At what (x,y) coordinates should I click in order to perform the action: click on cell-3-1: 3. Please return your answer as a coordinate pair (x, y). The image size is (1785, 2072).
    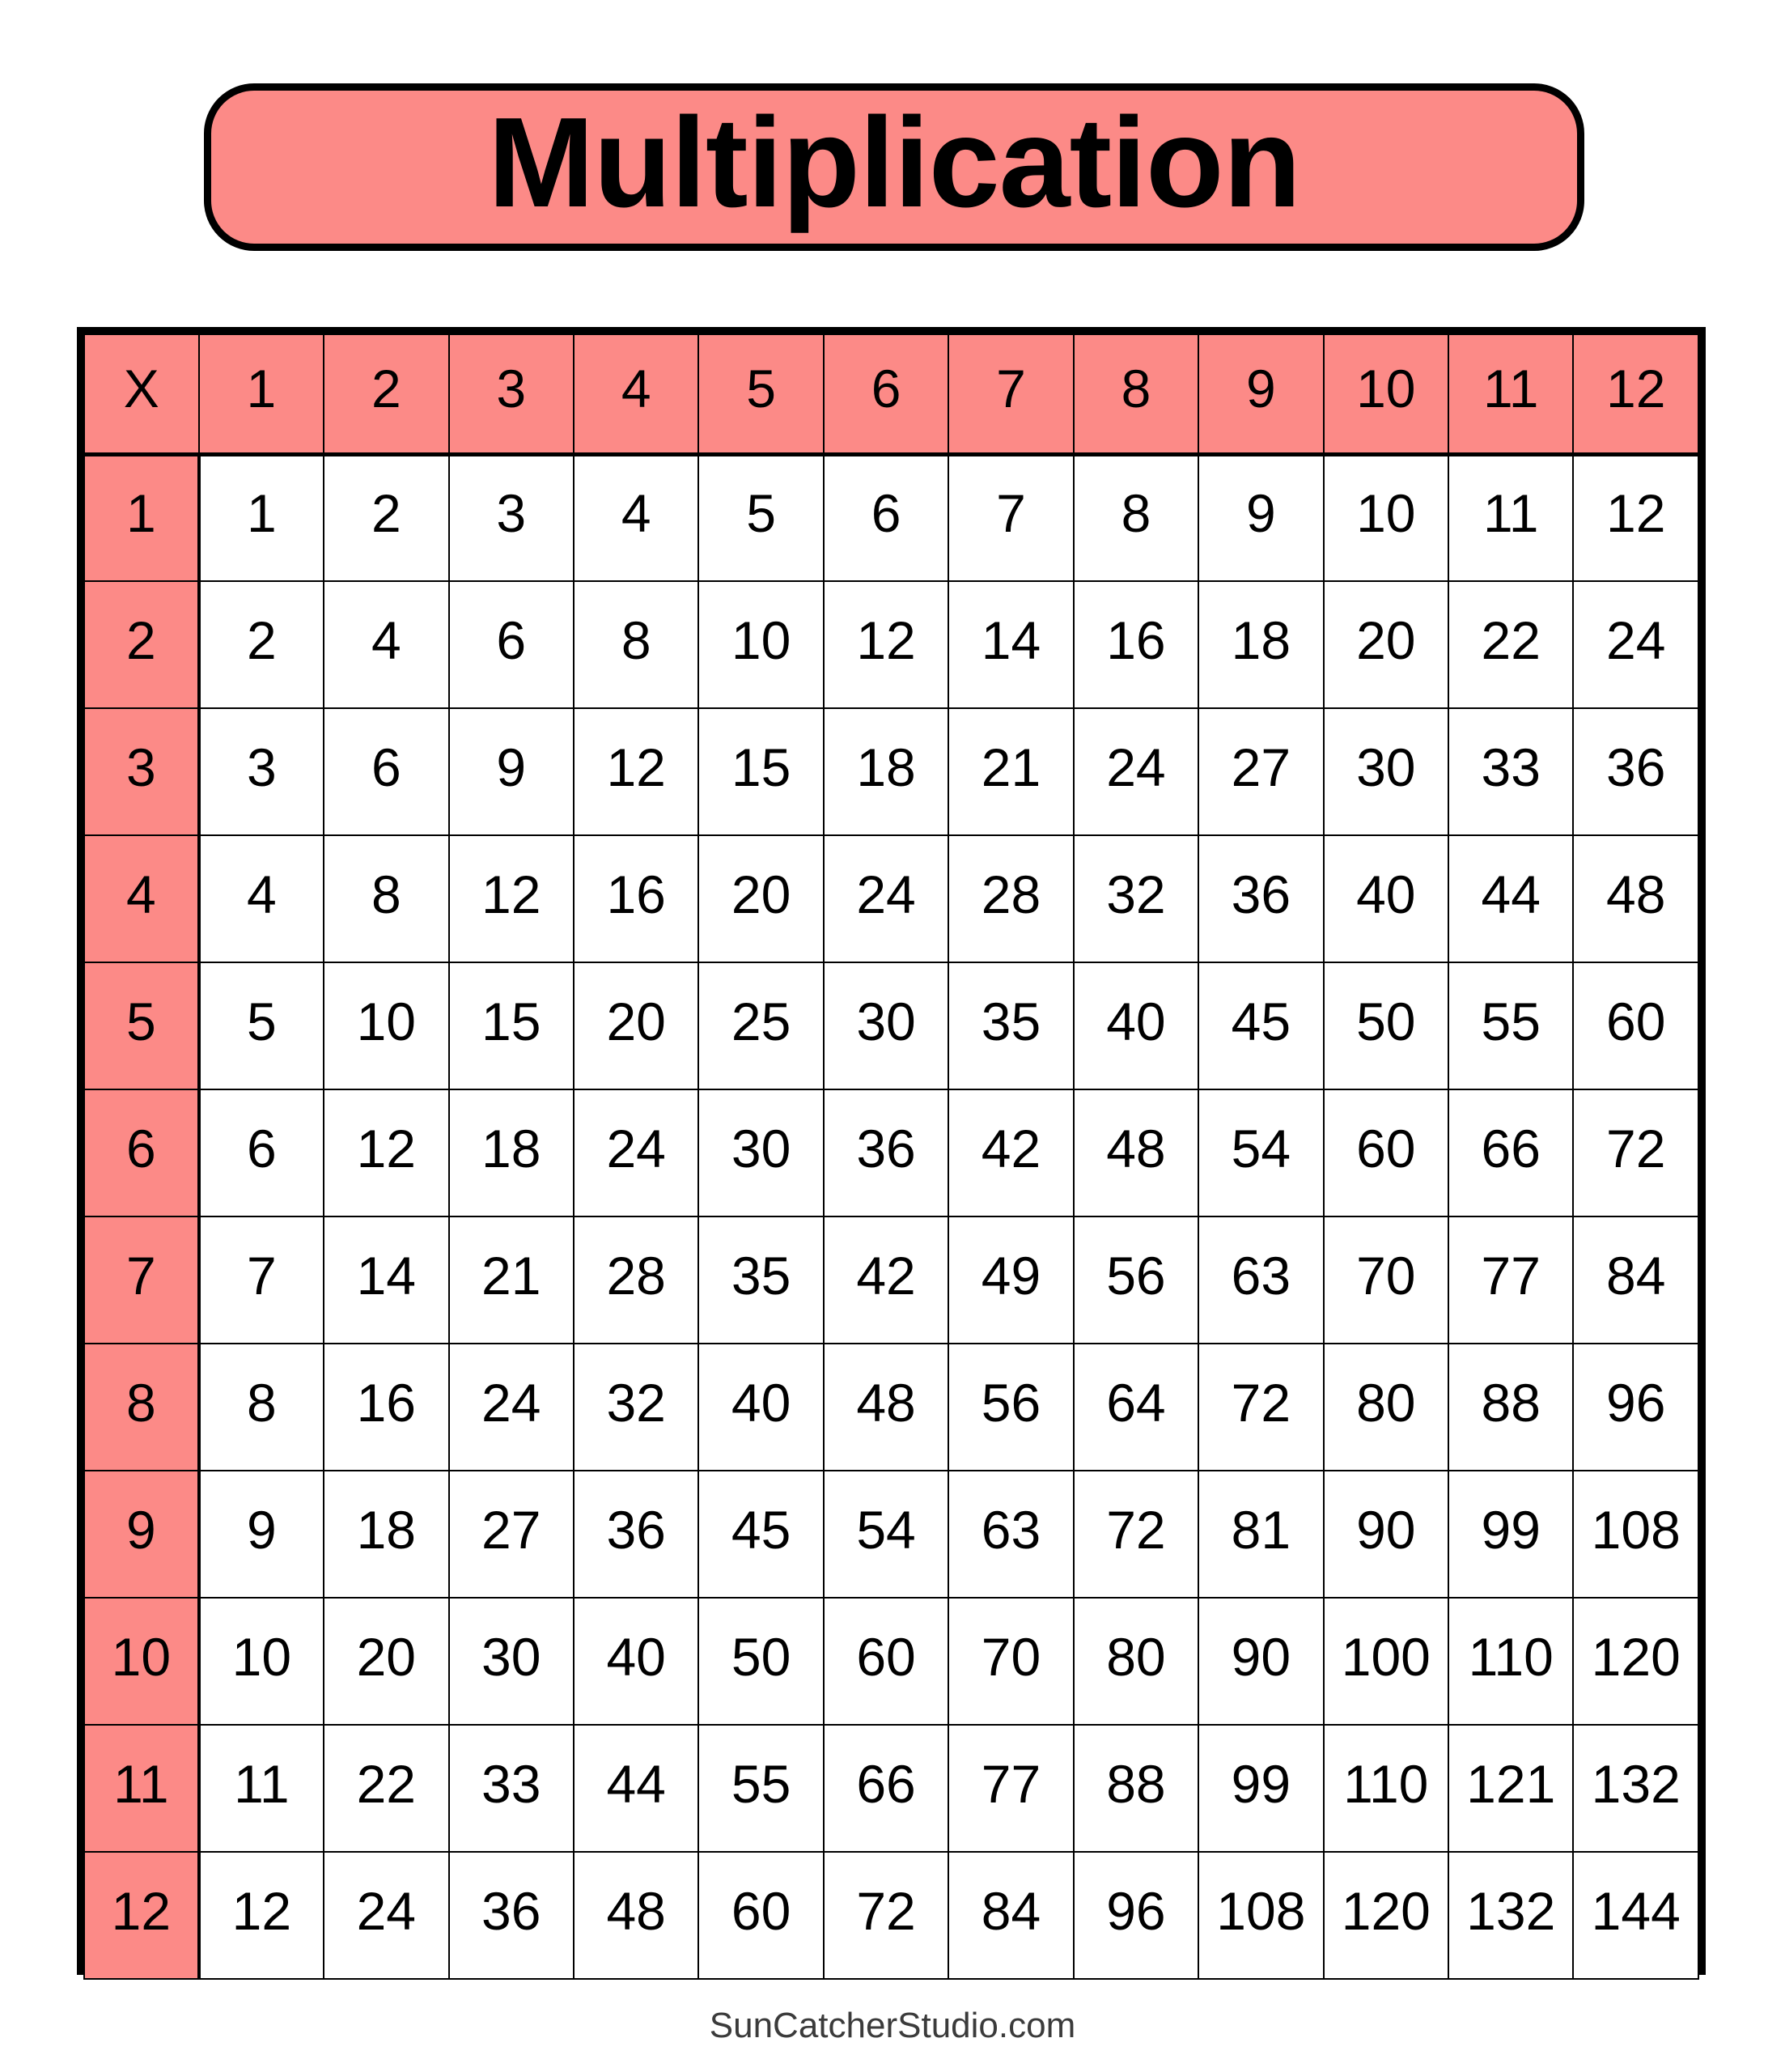
    Looking at the image, I should click on (261, 771).